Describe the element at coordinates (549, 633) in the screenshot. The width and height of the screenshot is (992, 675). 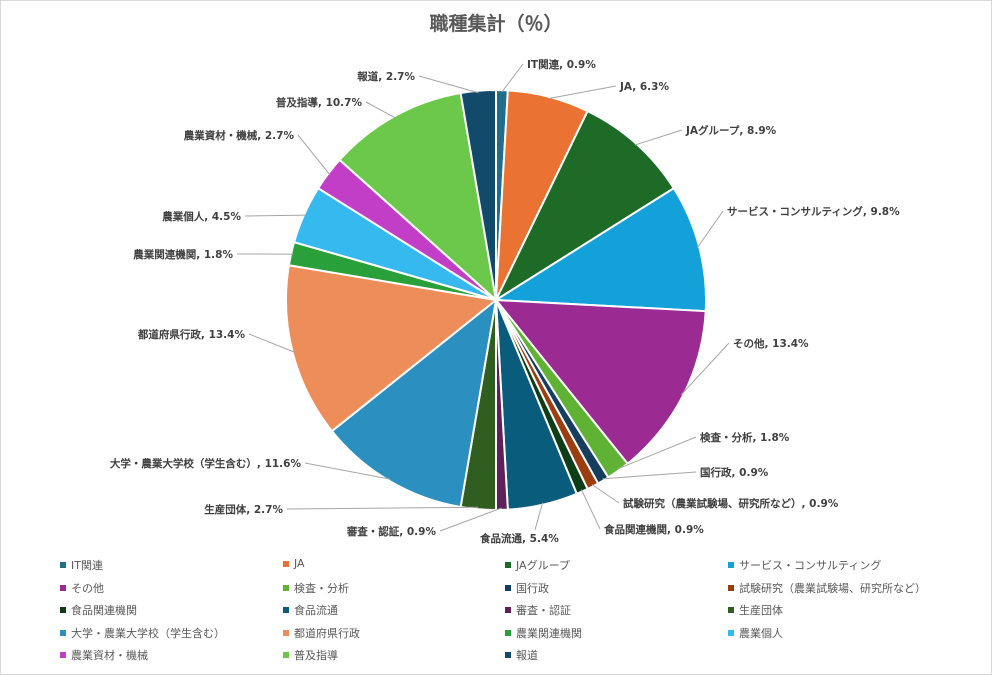
I see `legend-label: 農業関連機関` at that location.